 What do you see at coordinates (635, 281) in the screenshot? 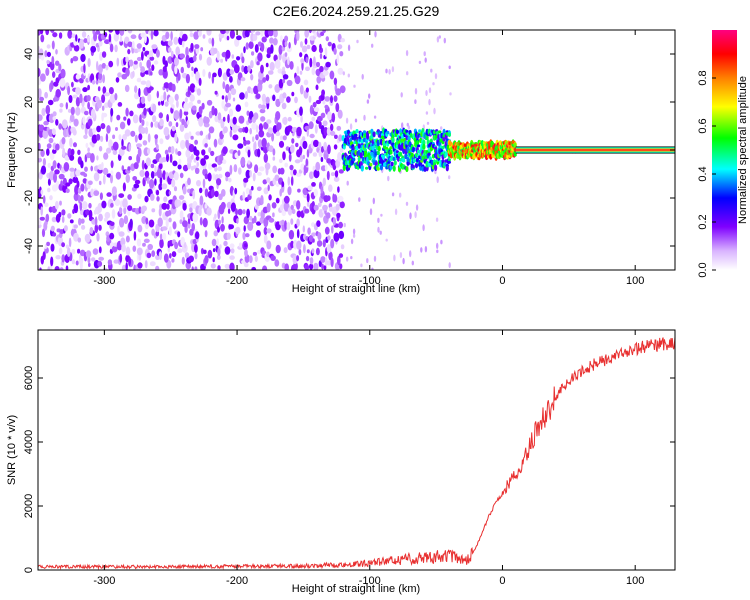
I see `x-tick-label: 100` at bounding box center [635, 281].